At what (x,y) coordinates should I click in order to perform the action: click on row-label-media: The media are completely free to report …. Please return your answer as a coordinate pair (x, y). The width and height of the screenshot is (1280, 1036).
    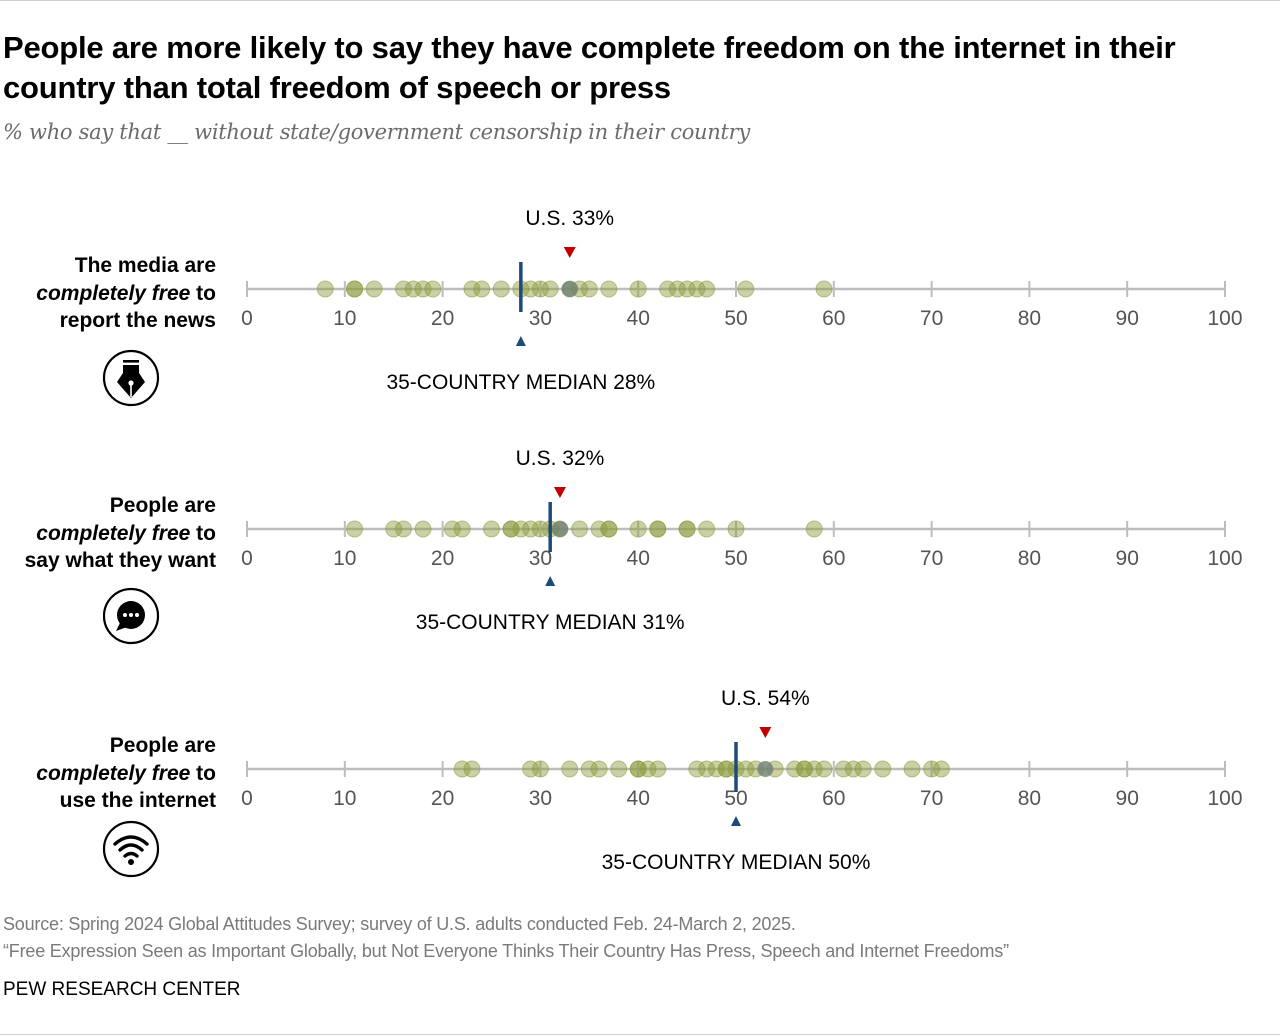
    Looking at the image, I should click on (108, 293).